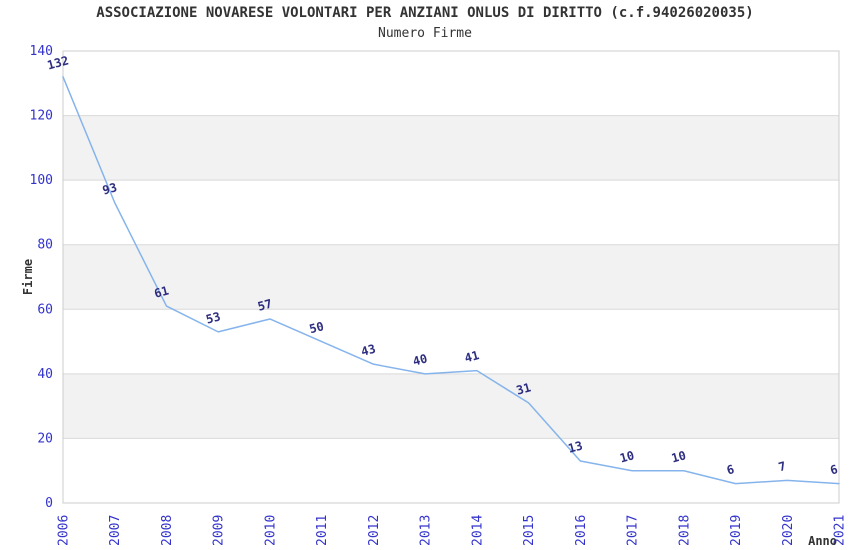 The height and width of the screenshot is (550, 850). Describe the element at coordinates (369, 350) in the screenshot. I see `data-point-label: 43` at that location.